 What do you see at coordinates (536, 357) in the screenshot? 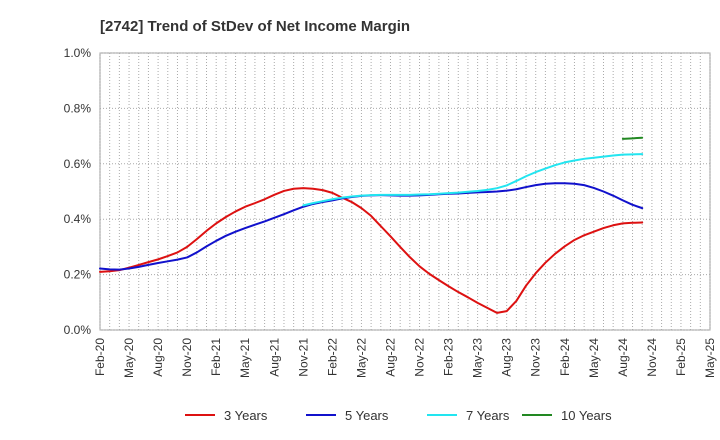
I see `x-tick-label: Nov-23` at bounding box center [536, 357].